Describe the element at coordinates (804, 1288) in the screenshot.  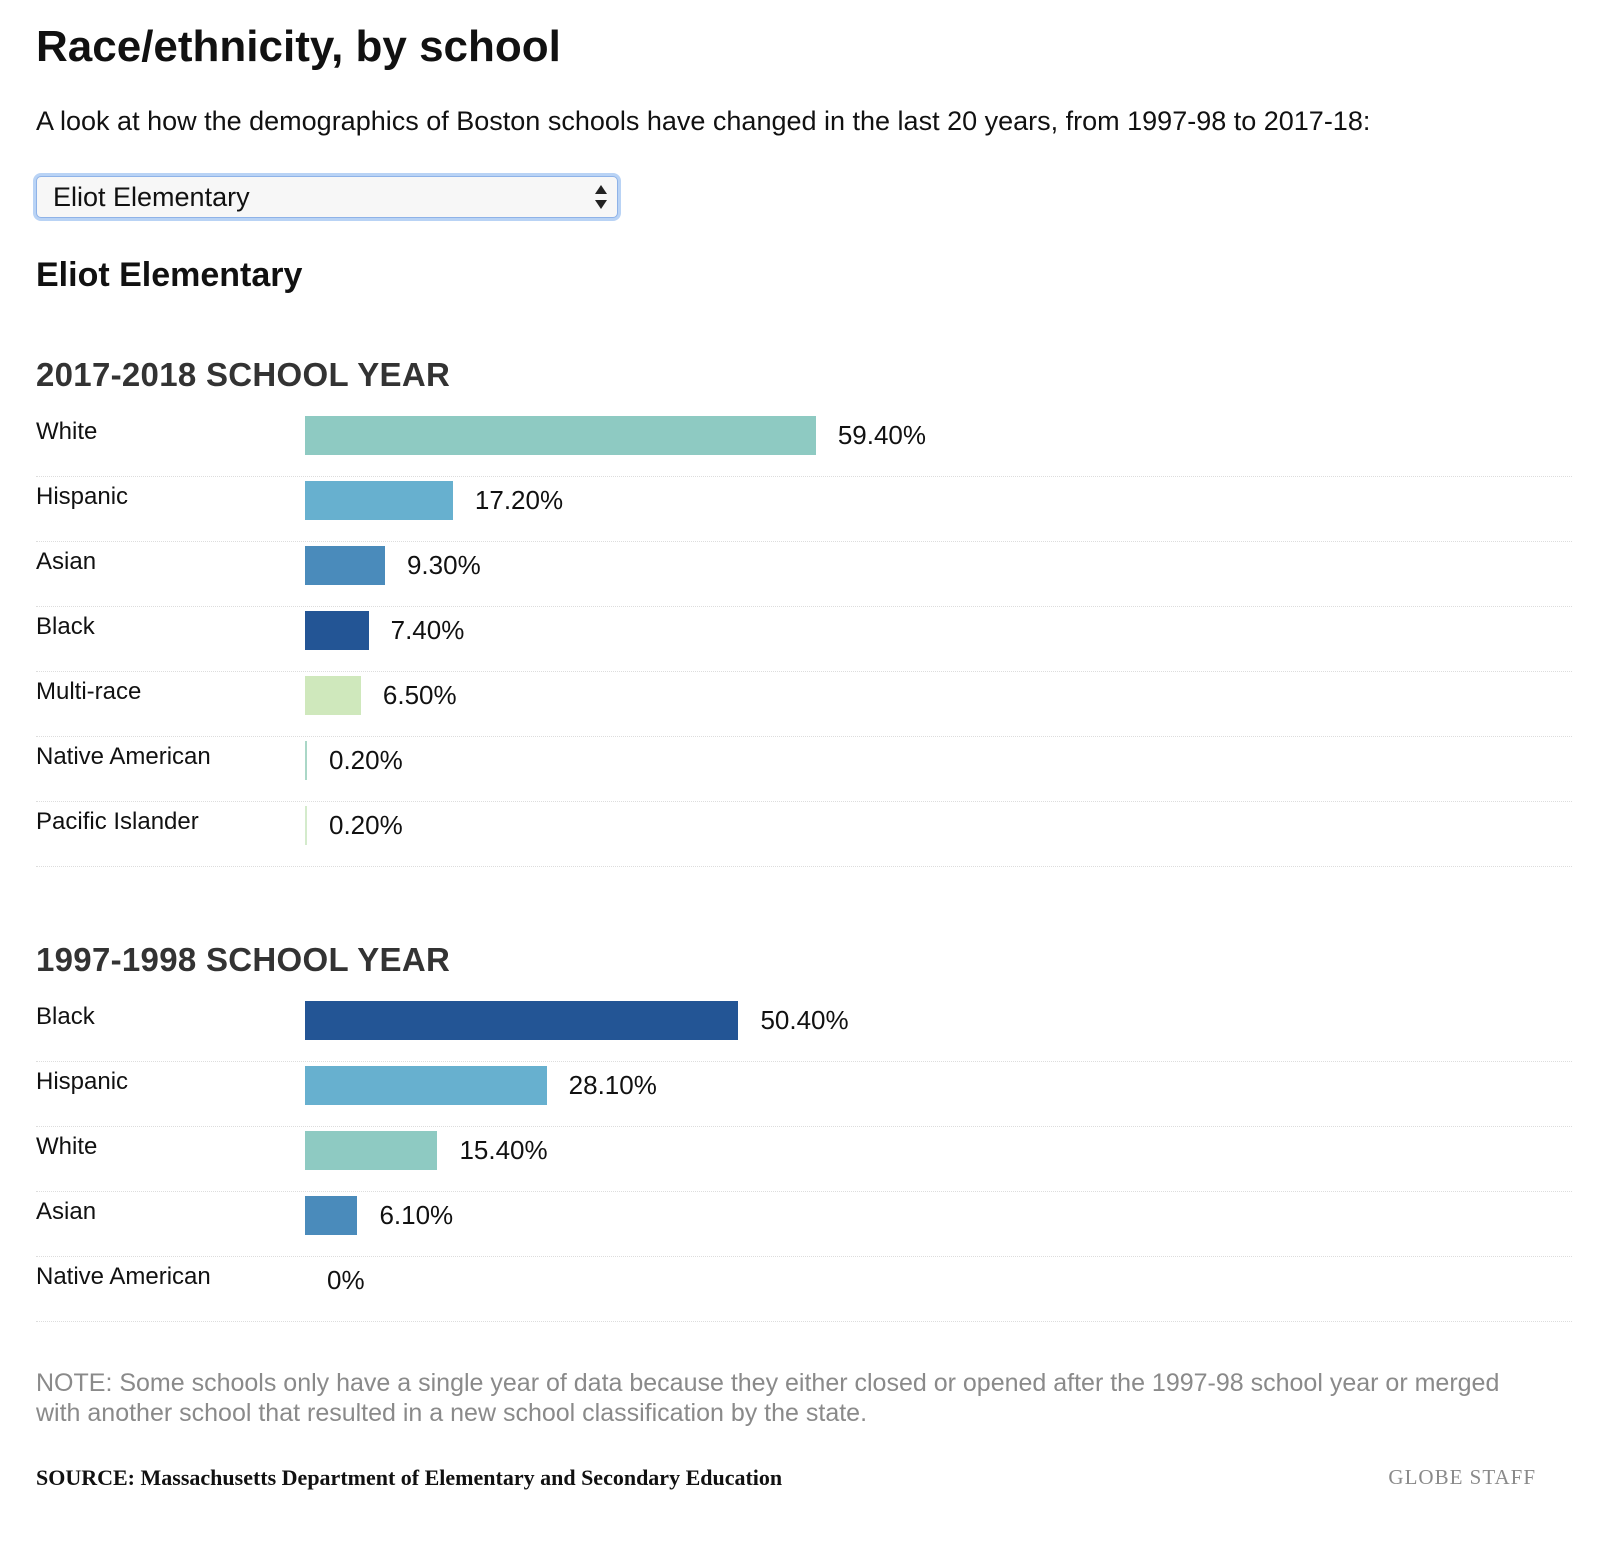
I see `bar-row-native-american: Native American 0%` at that location.